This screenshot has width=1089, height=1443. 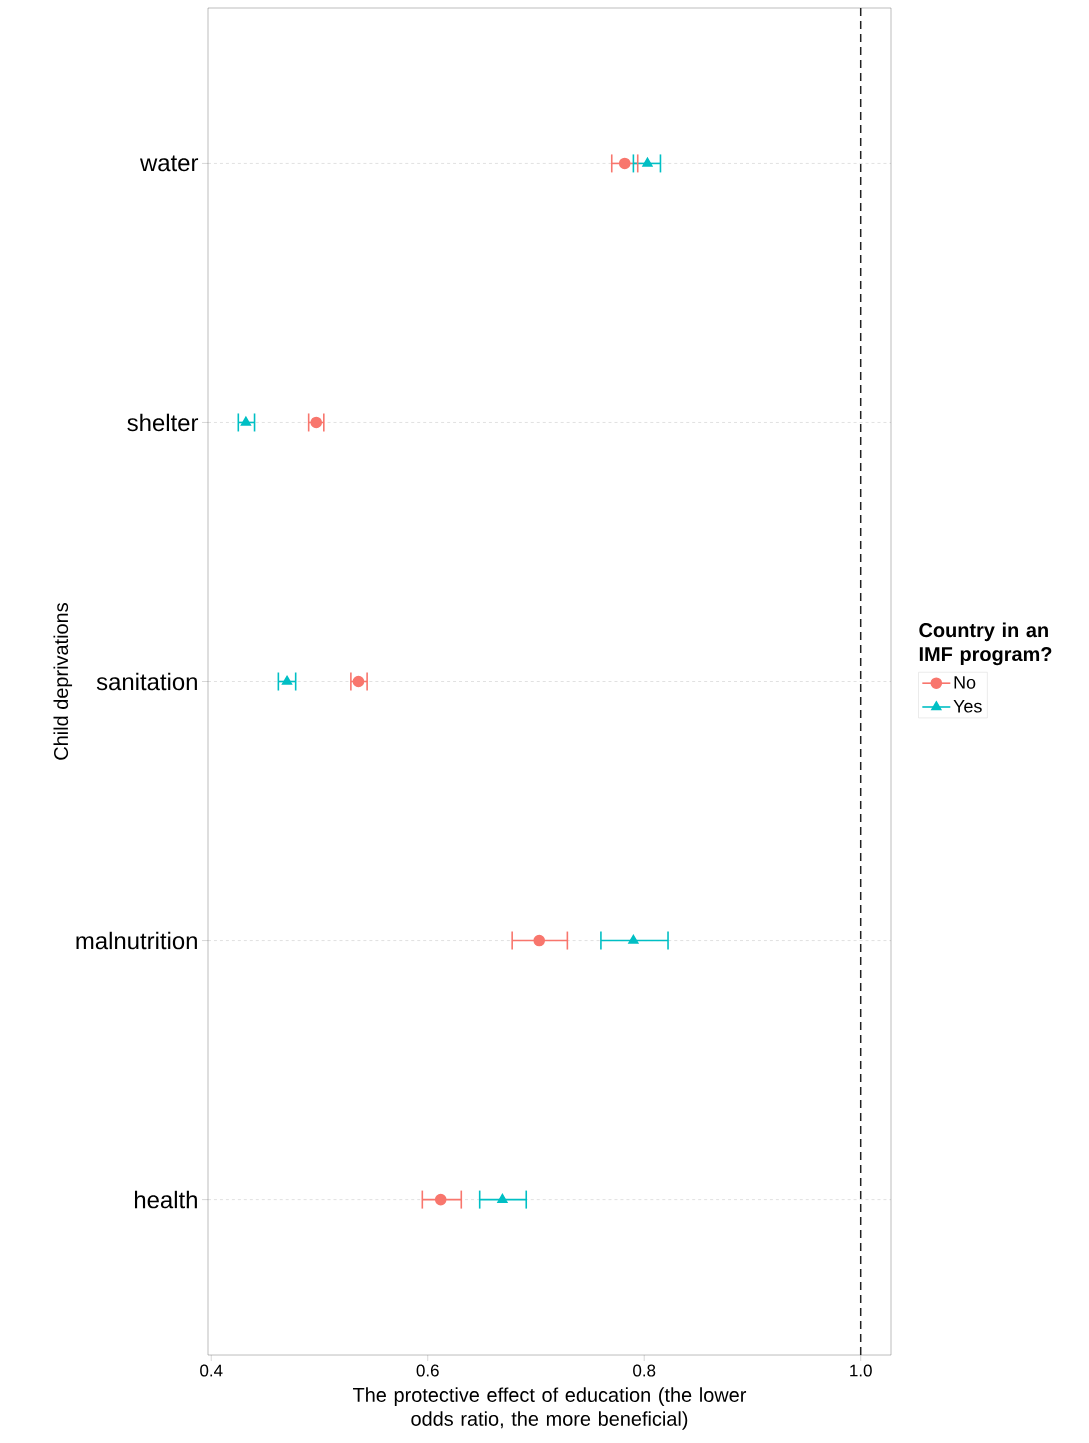 What do you see at coordinates (165, 1199) in the screenshot?
I see `y-tick-label: health` at bounding box center [165, 1199].